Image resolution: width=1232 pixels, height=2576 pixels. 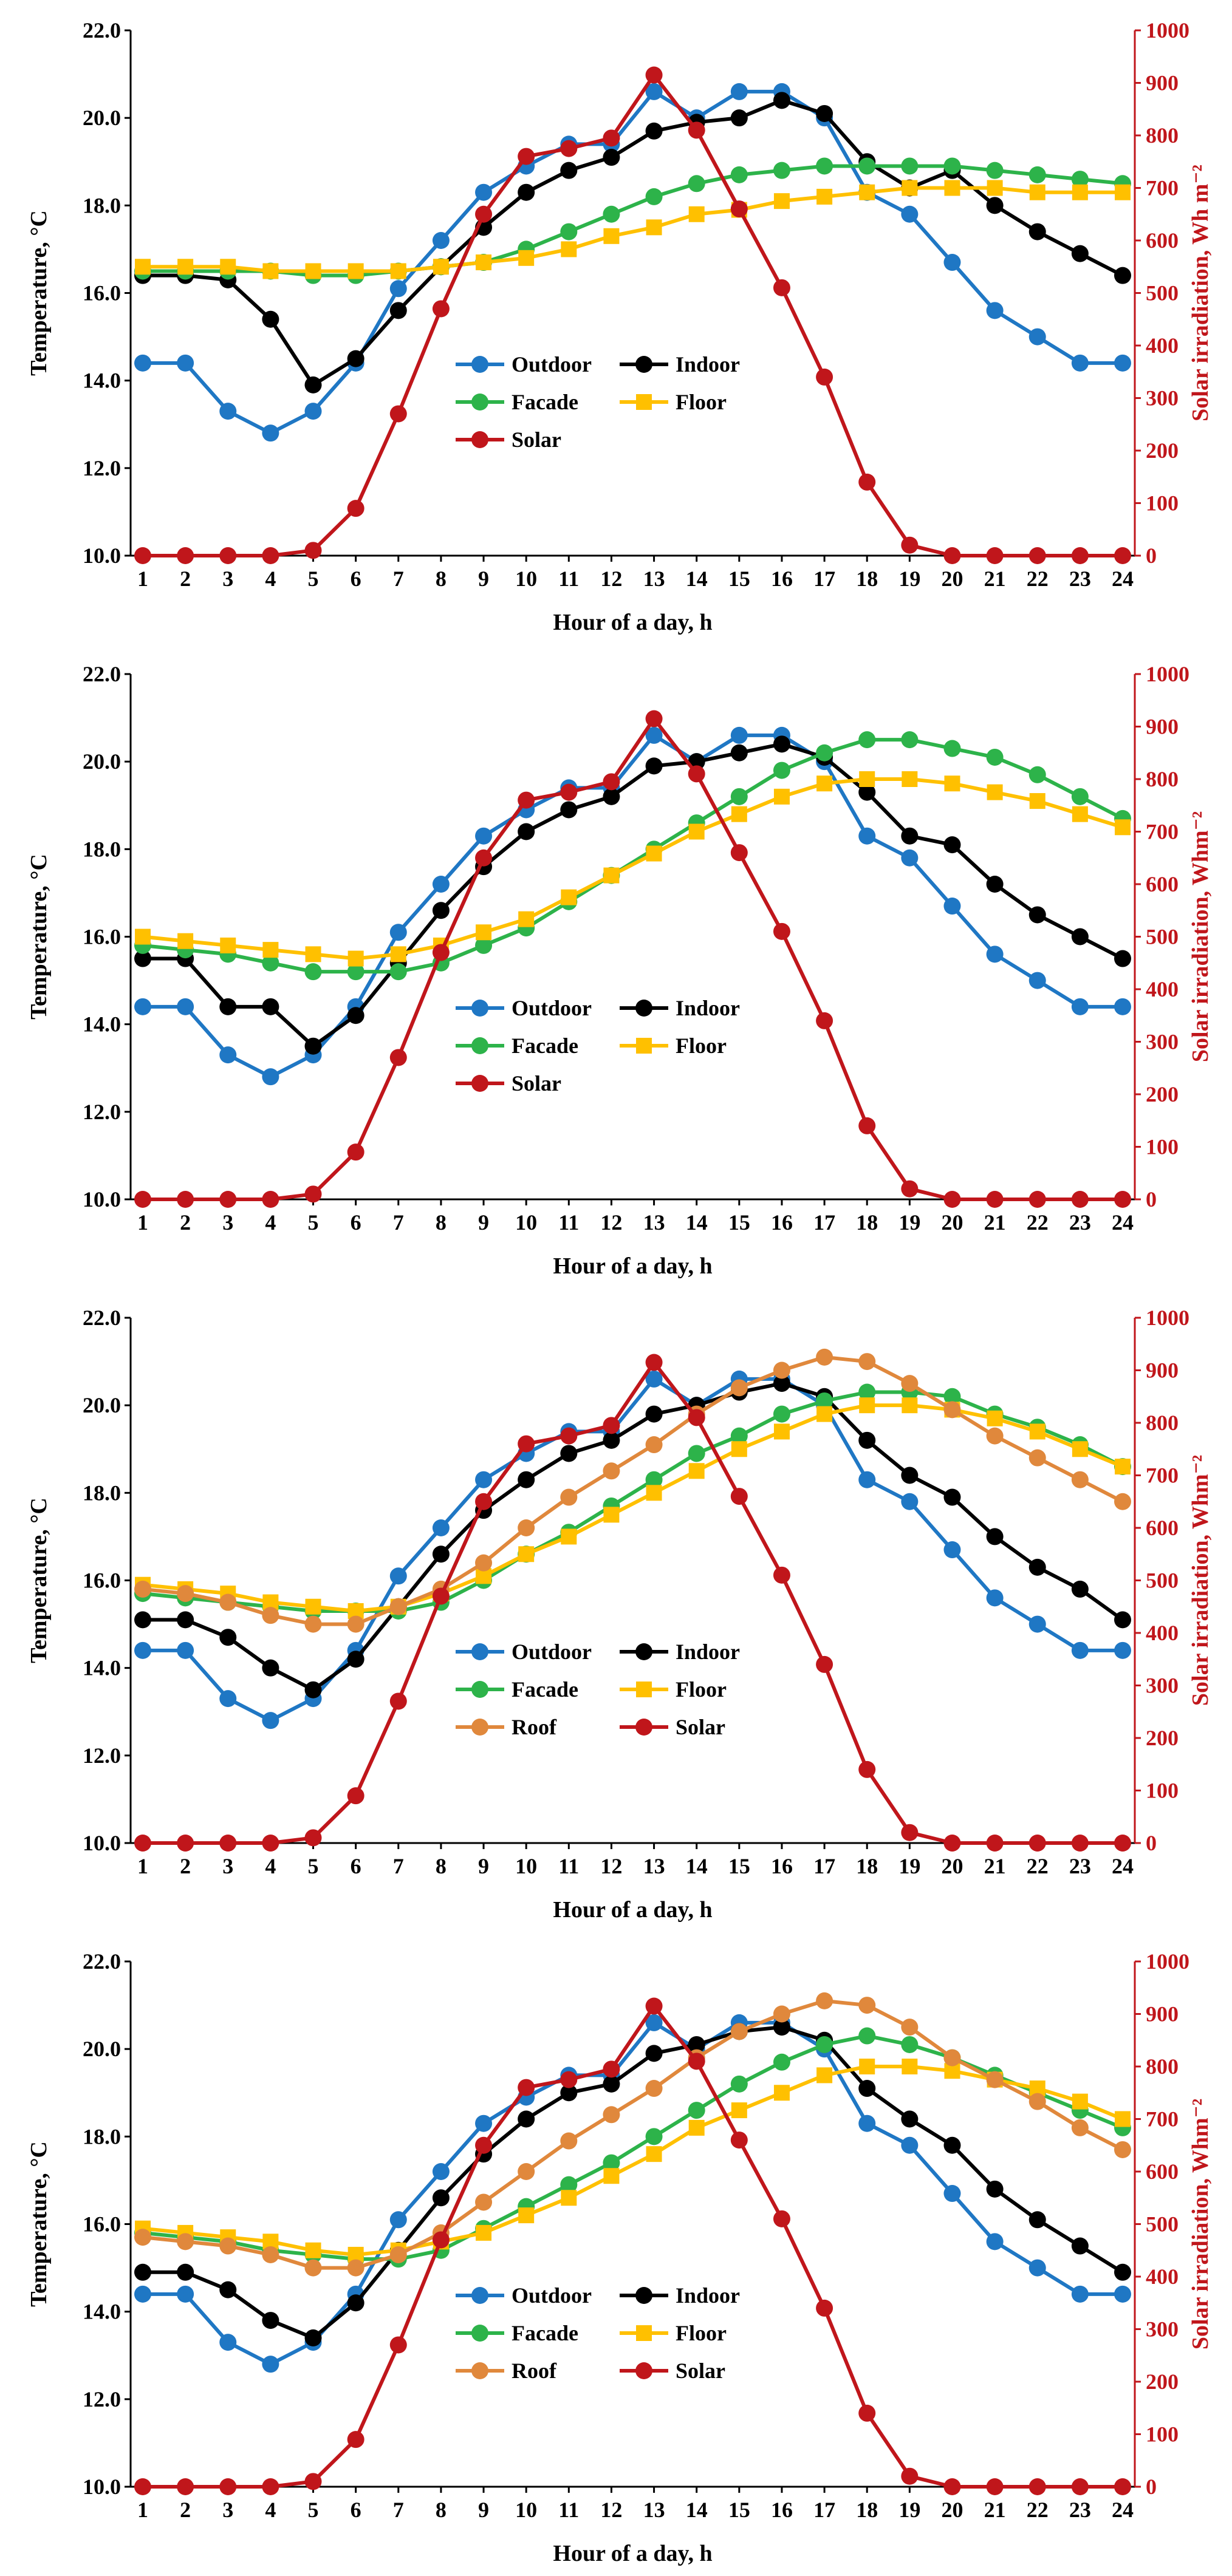 What do you see at coordinates (739, 2510) in the screenshot?
I see `x-tick-label: 15` at bounding box center [739, 2510].